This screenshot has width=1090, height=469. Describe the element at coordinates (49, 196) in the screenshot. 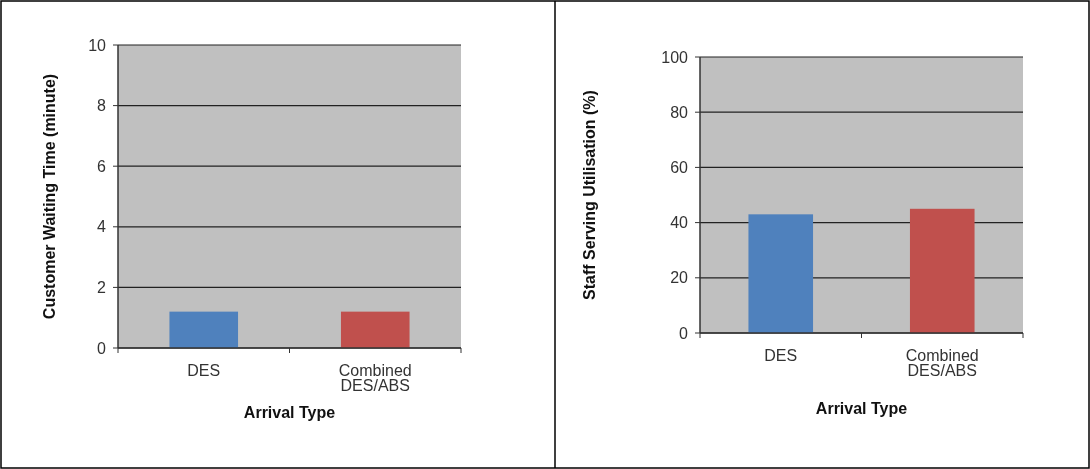

I see `y-axis-title: Customer Waiting Time (minute)` at that location.